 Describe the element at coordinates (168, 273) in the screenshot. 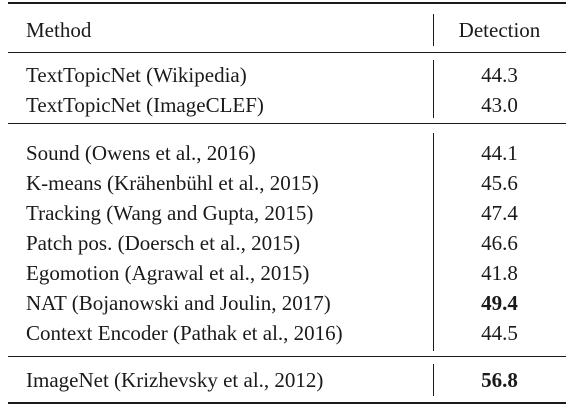

I see `table-row-method: Egomotion (Agrawal et al., 2015)` at that location.